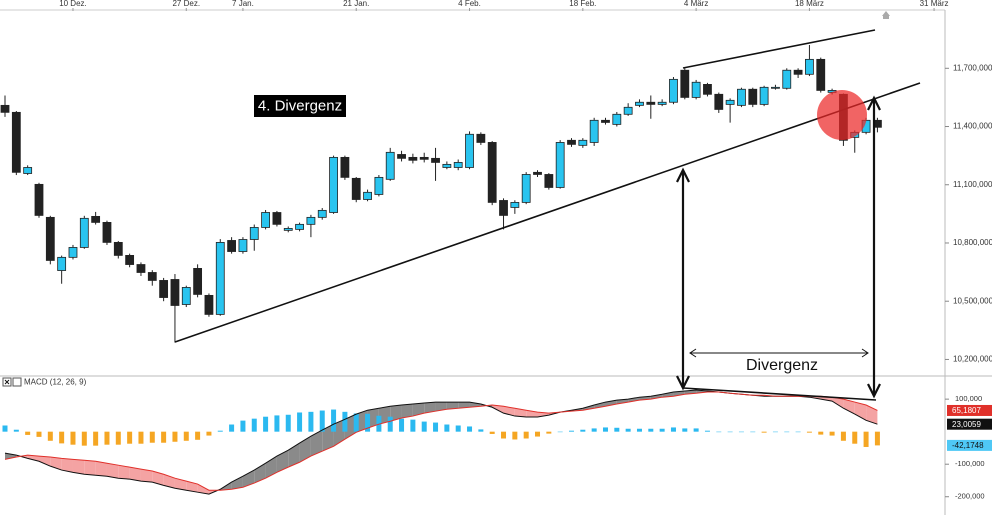  I want to click on x-tick-label: 10 Dez., so click(73, 4).